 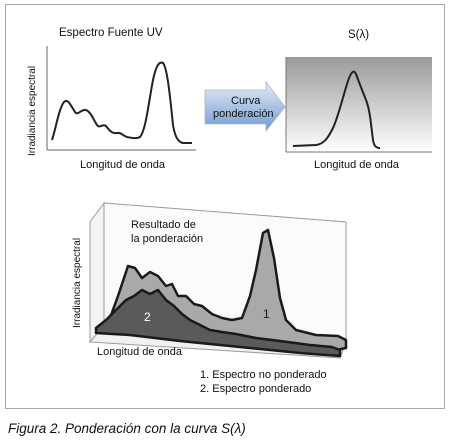 What do you see at coordinates (263, 375) in the screenshot?
I see `legend-entry-1: 1. Espectro no ponderado` at bounding box center [263, 375].